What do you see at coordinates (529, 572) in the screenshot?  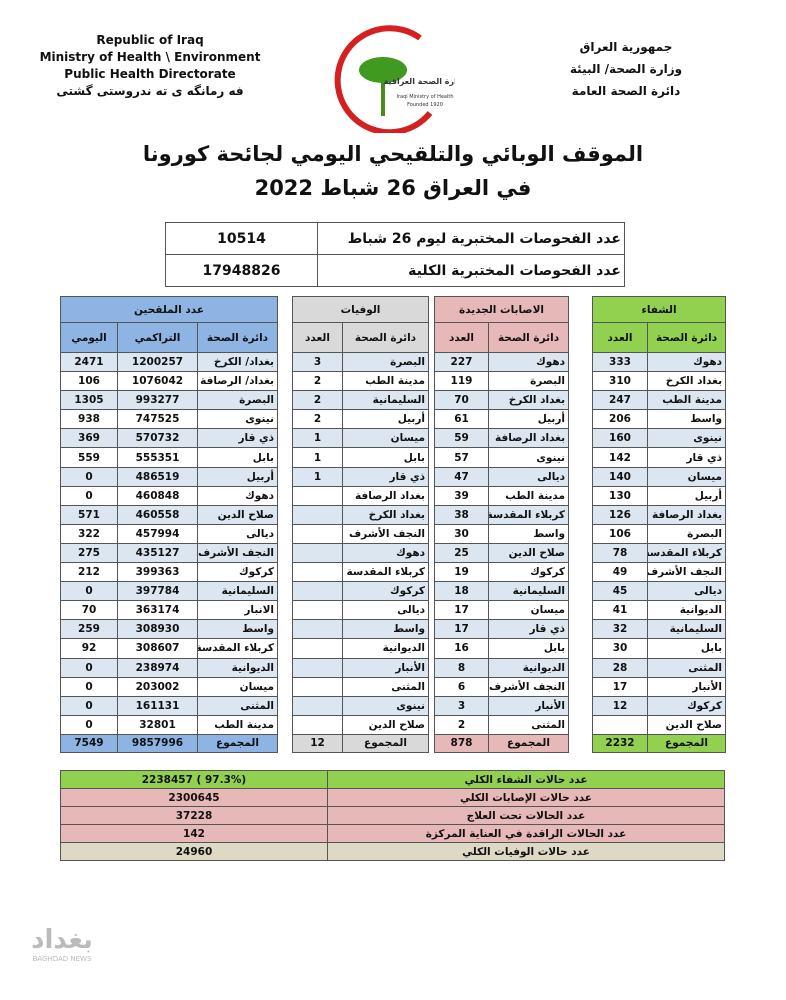 I see `name-cell: كركوك` at bounding box center [529, 572].